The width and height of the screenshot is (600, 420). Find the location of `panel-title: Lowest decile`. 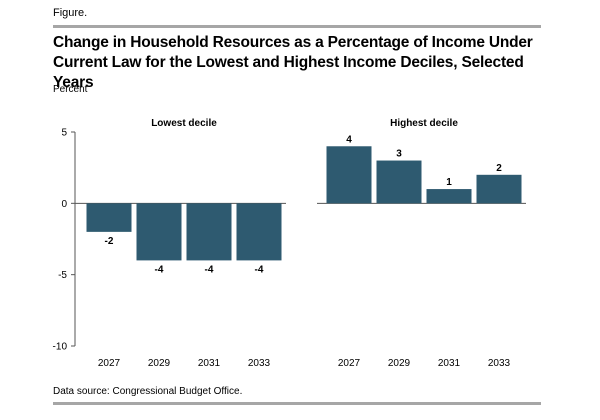

panel-title: Lowest decile is located at coordinates (184, 123).